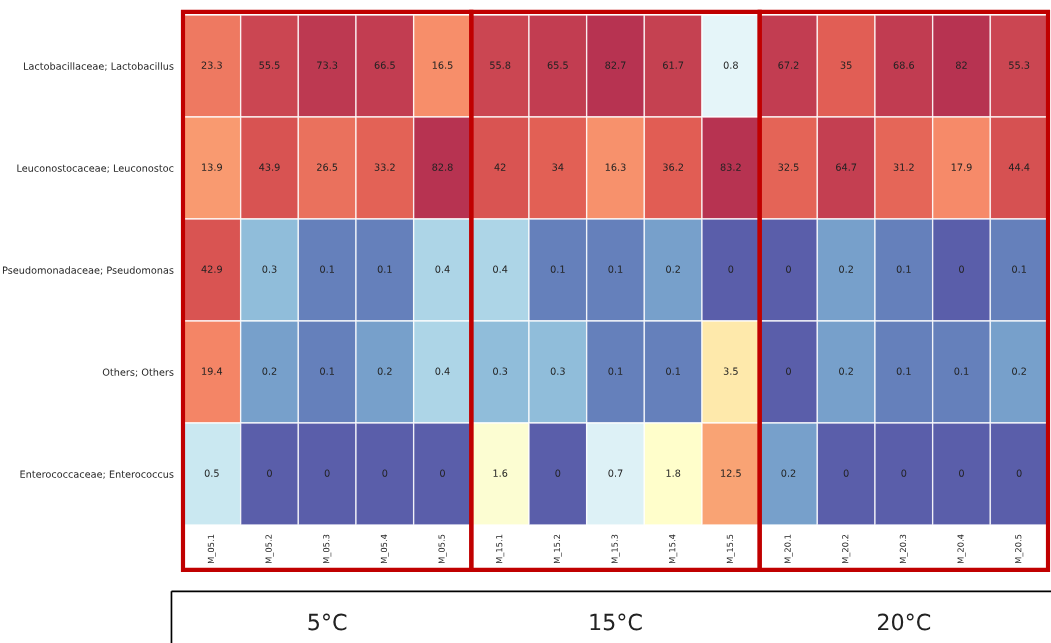  Describe the element at coordinates (269, 65) in the screenshot. I see `data-label: 55.5` at that location.